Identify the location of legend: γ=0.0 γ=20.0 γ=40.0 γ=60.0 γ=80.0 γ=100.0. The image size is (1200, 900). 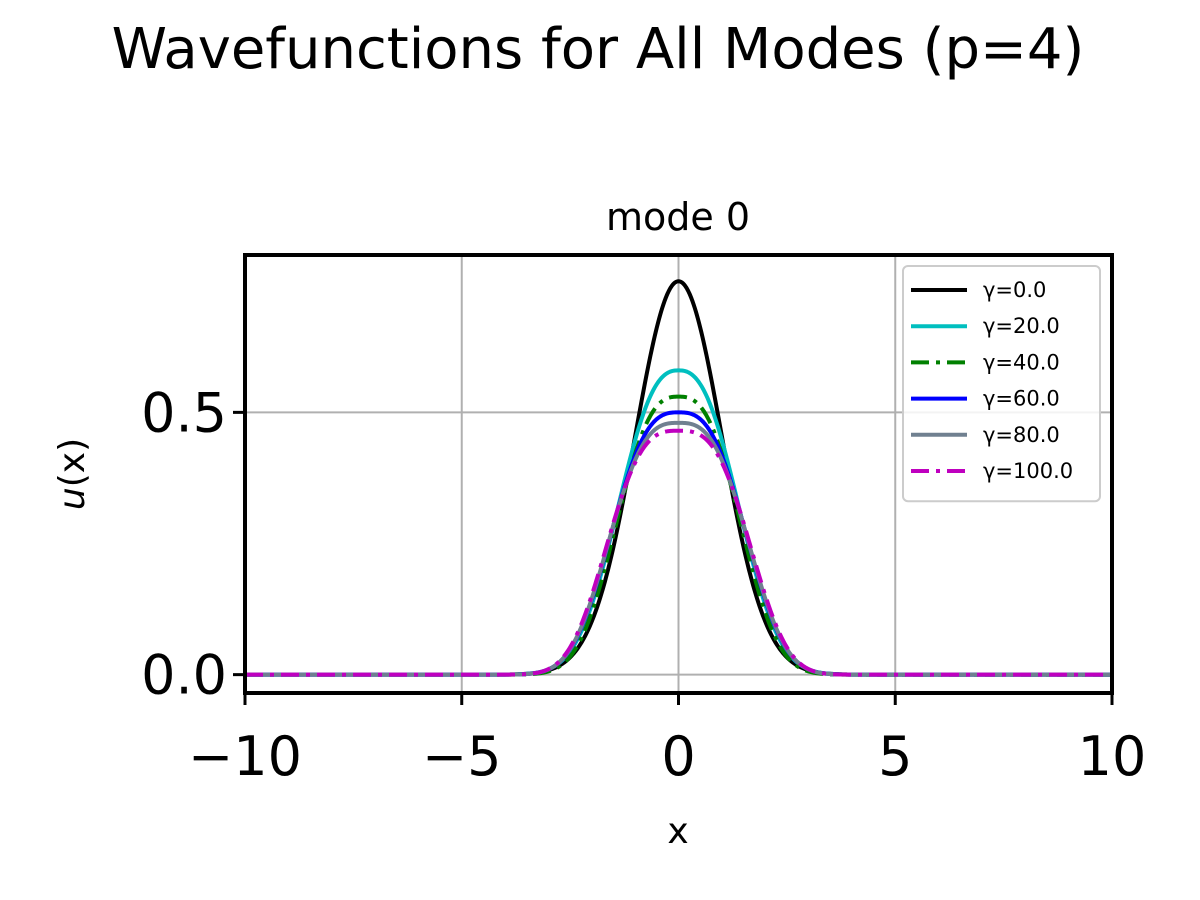
(1001, 384).